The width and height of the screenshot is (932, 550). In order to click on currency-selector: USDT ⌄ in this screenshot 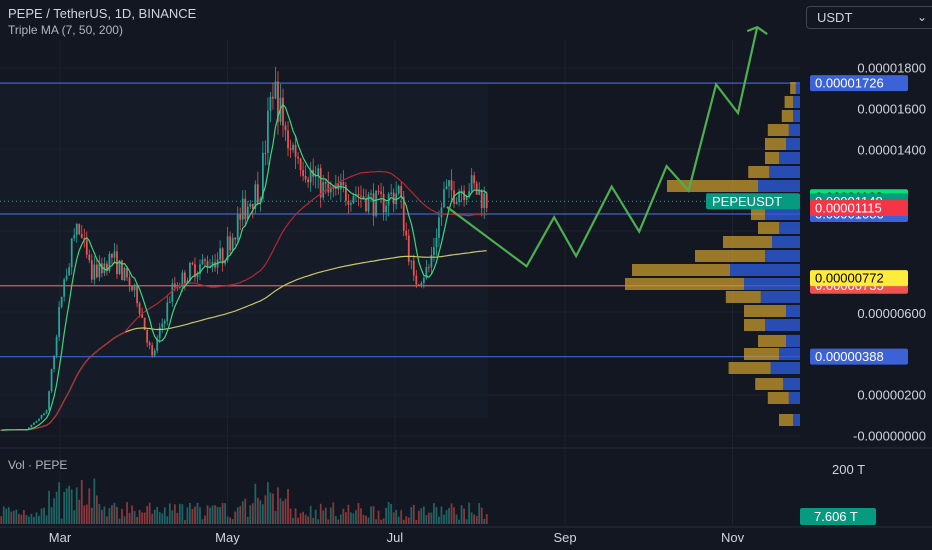, I will do `click(869, 17)`.